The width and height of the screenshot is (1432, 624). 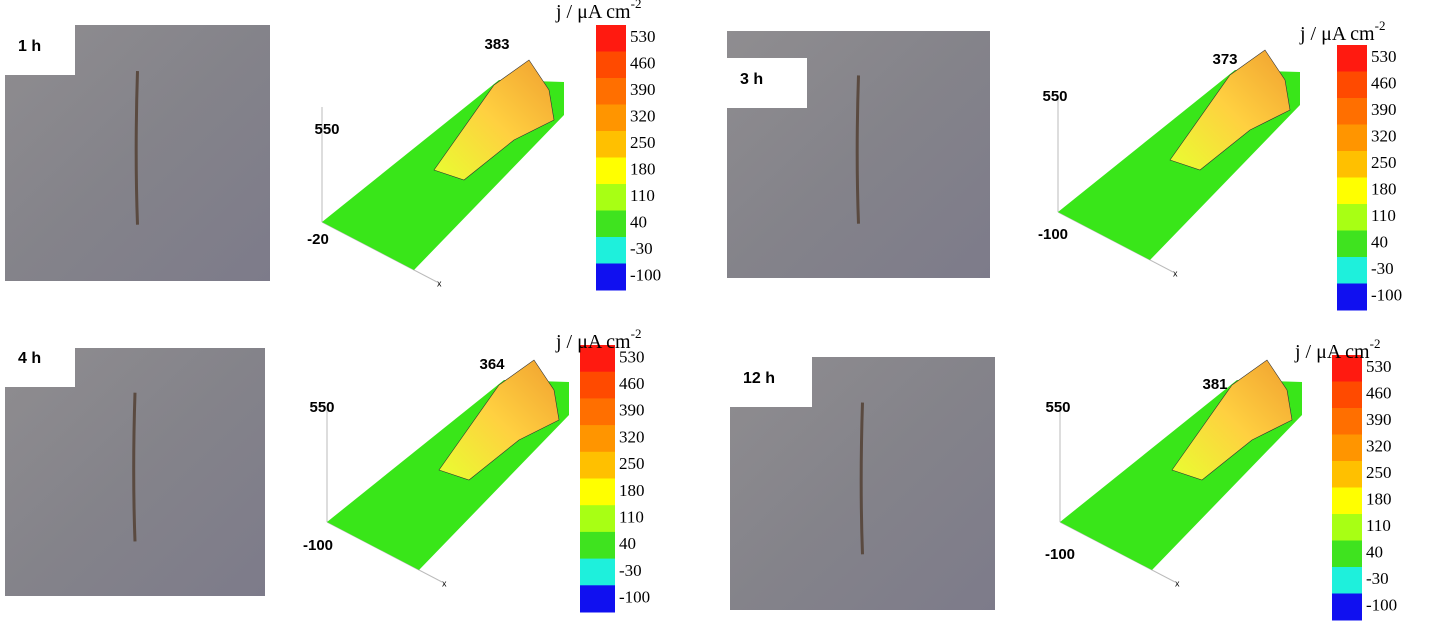 I want to click on time-label: 12 h, so click(x=759, y=378).